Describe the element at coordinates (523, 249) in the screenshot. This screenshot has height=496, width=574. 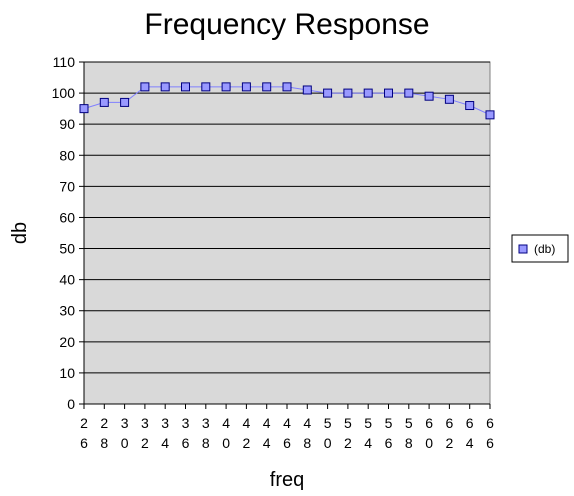
I see `legend-marker` at that location.